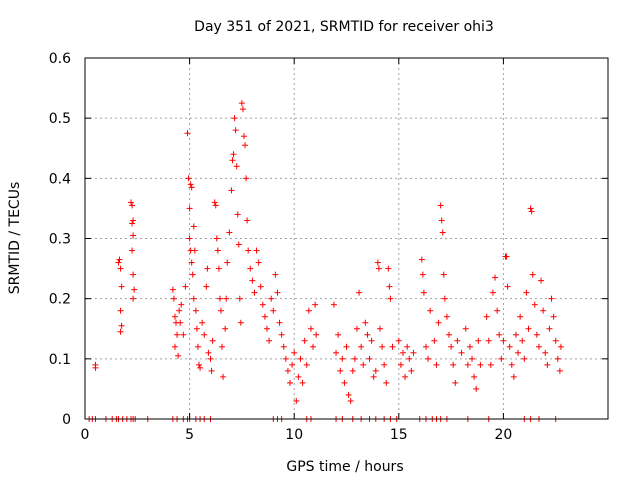 Image resolution: width=640 pixels, height=480 pixels. What do you see at coordinates (60, 179) in the screenshot?
I see `y-tick-label: 0.4` at bounding box center [60, 179].